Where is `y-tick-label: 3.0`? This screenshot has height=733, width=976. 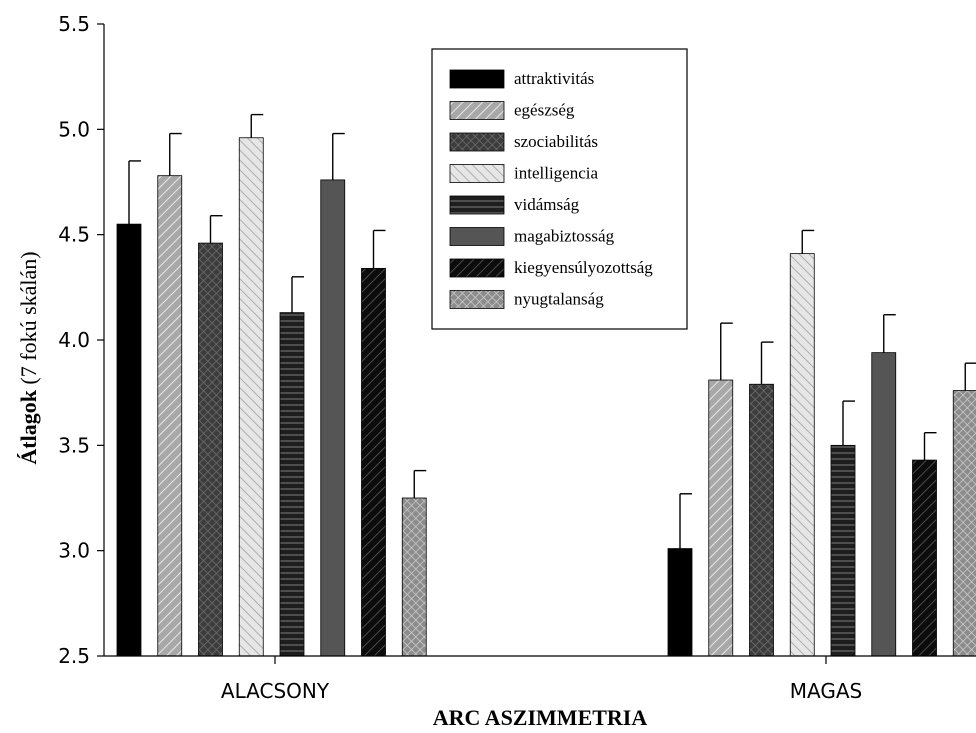 y-tick-label: 3.0 is located at coordinates (74, 551).